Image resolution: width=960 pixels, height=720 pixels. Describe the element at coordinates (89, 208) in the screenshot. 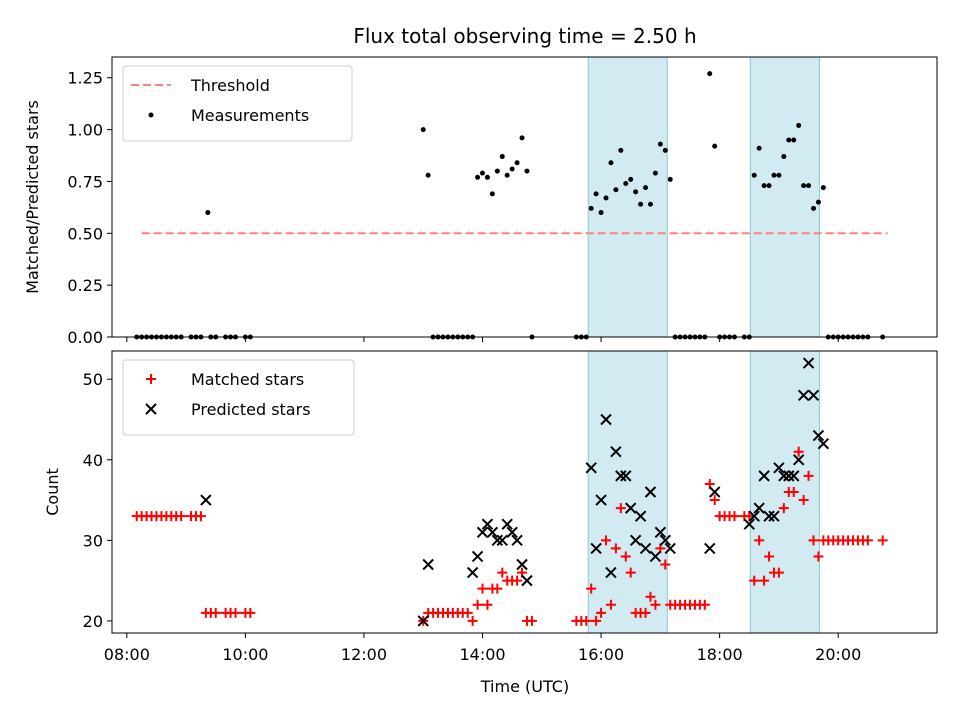

I see `ratio-y-ticks: 0.00 0.25 0.50 0.75 1.00 1.25` at that location.